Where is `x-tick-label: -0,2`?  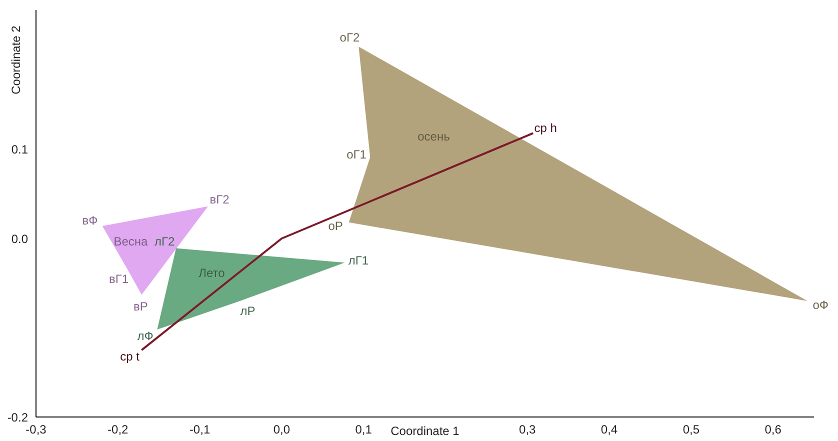
x-tick-label: -0,2 is located at coordinates (118, 429).